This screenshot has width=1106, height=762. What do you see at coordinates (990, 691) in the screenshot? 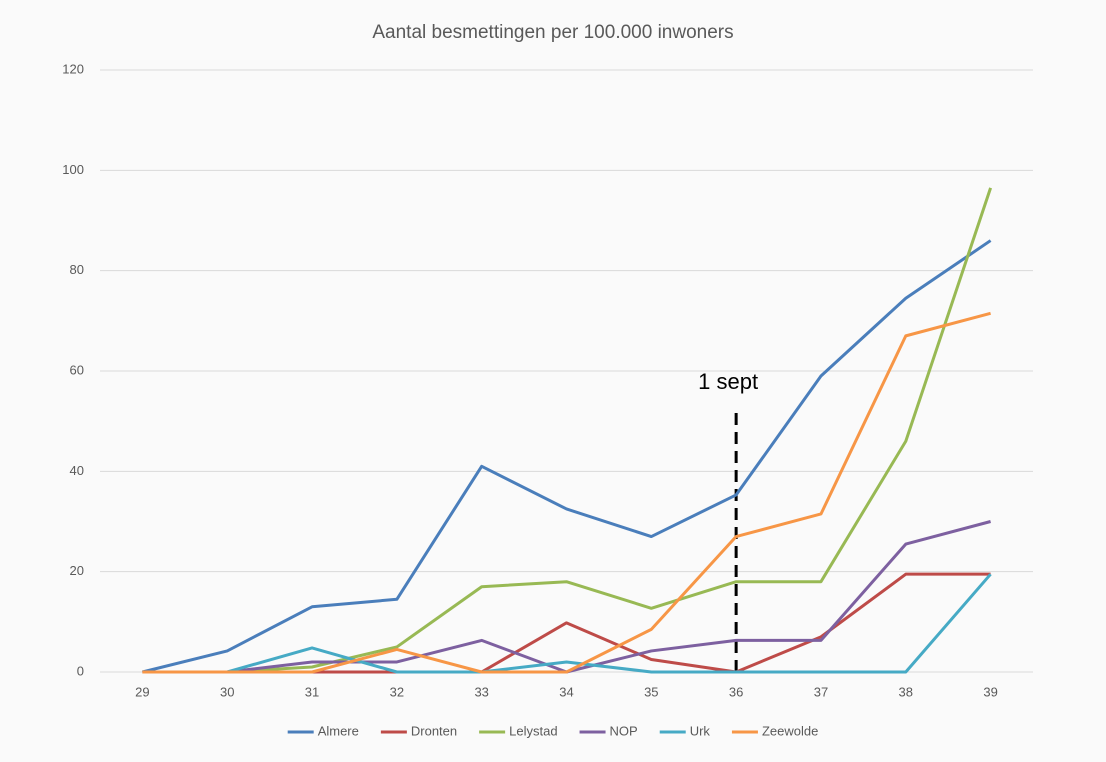
I see `x-tick-label: 39` at bounding box center [990, 691].